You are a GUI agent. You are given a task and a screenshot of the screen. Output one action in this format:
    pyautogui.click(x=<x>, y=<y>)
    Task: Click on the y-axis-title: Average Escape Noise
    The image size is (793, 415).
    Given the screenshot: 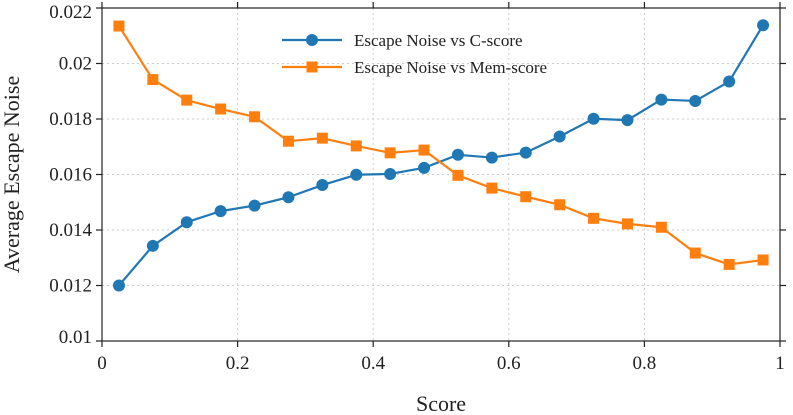 What is the action you would take?
    pyautogui.click(x=12, y=175)
    